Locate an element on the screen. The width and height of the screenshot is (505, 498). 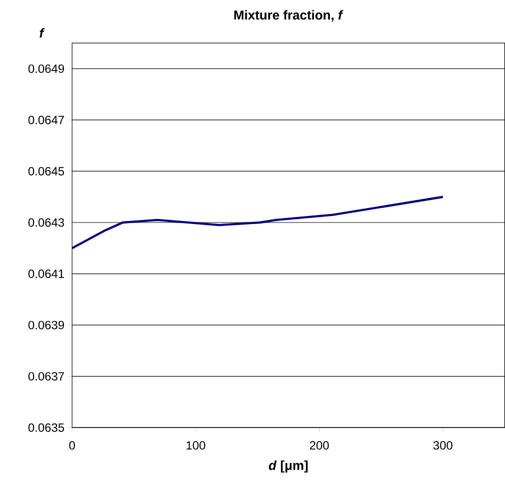
x-tick-label: 200 is located at coordinates (319, 445).